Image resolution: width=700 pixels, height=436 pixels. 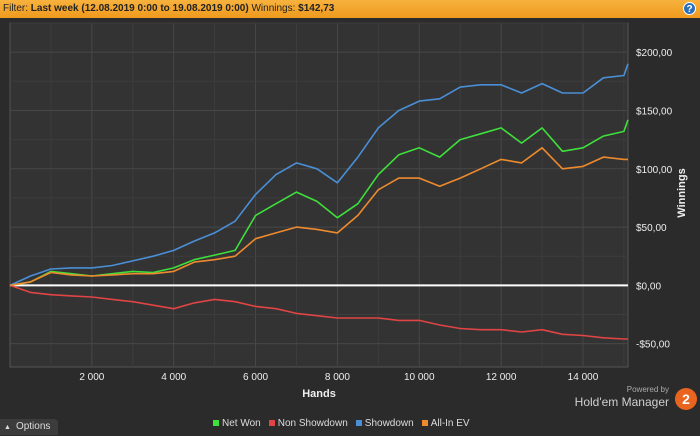 What do you see at coordinates (648, 286) in the screenshot?
I see `y-tick-label: $0,00` at bounding box center [648, 286].